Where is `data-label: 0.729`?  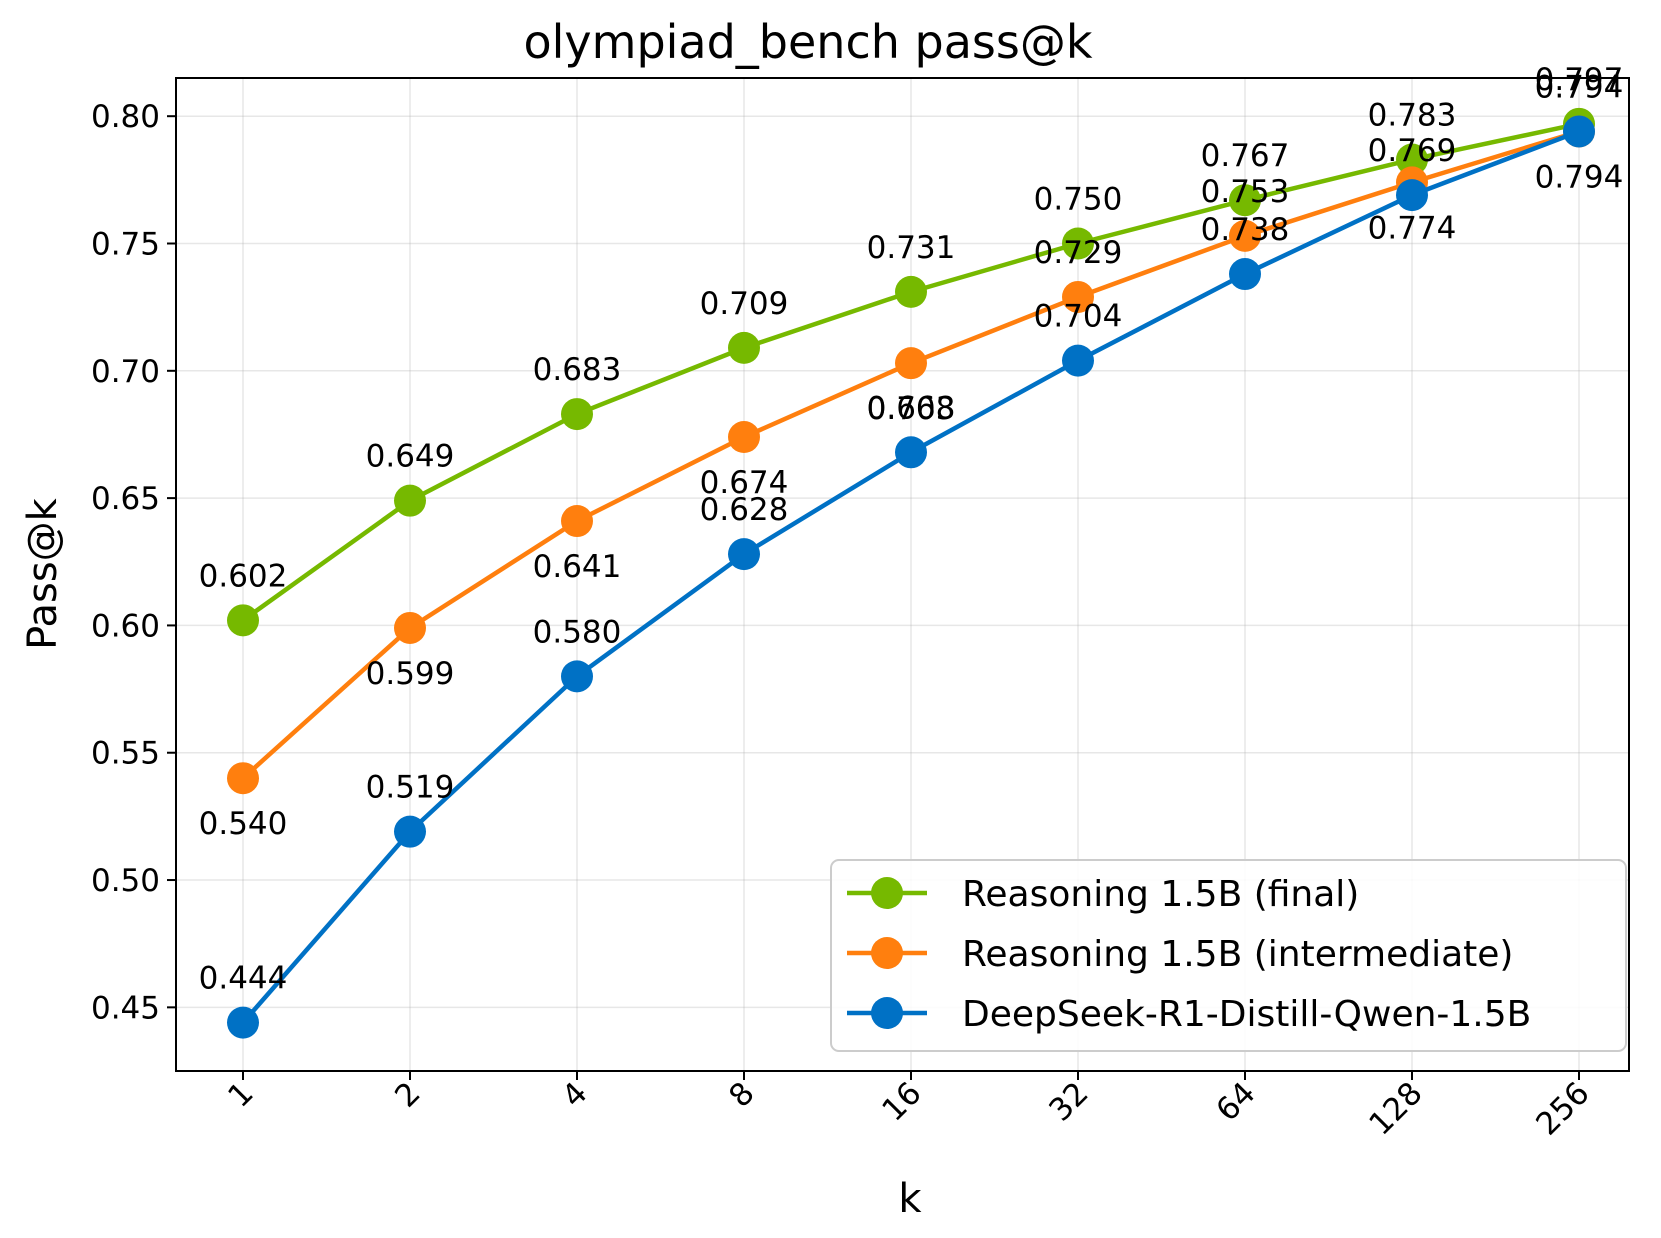 data-label: 0.729 is located at coordinates (1078, 253).